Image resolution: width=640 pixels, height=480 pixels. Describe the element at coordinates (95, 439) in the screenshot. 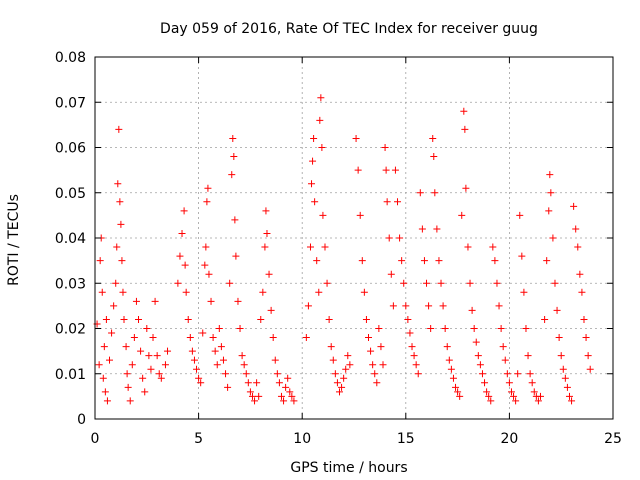

I see `x-tick-label: 0` at that location.